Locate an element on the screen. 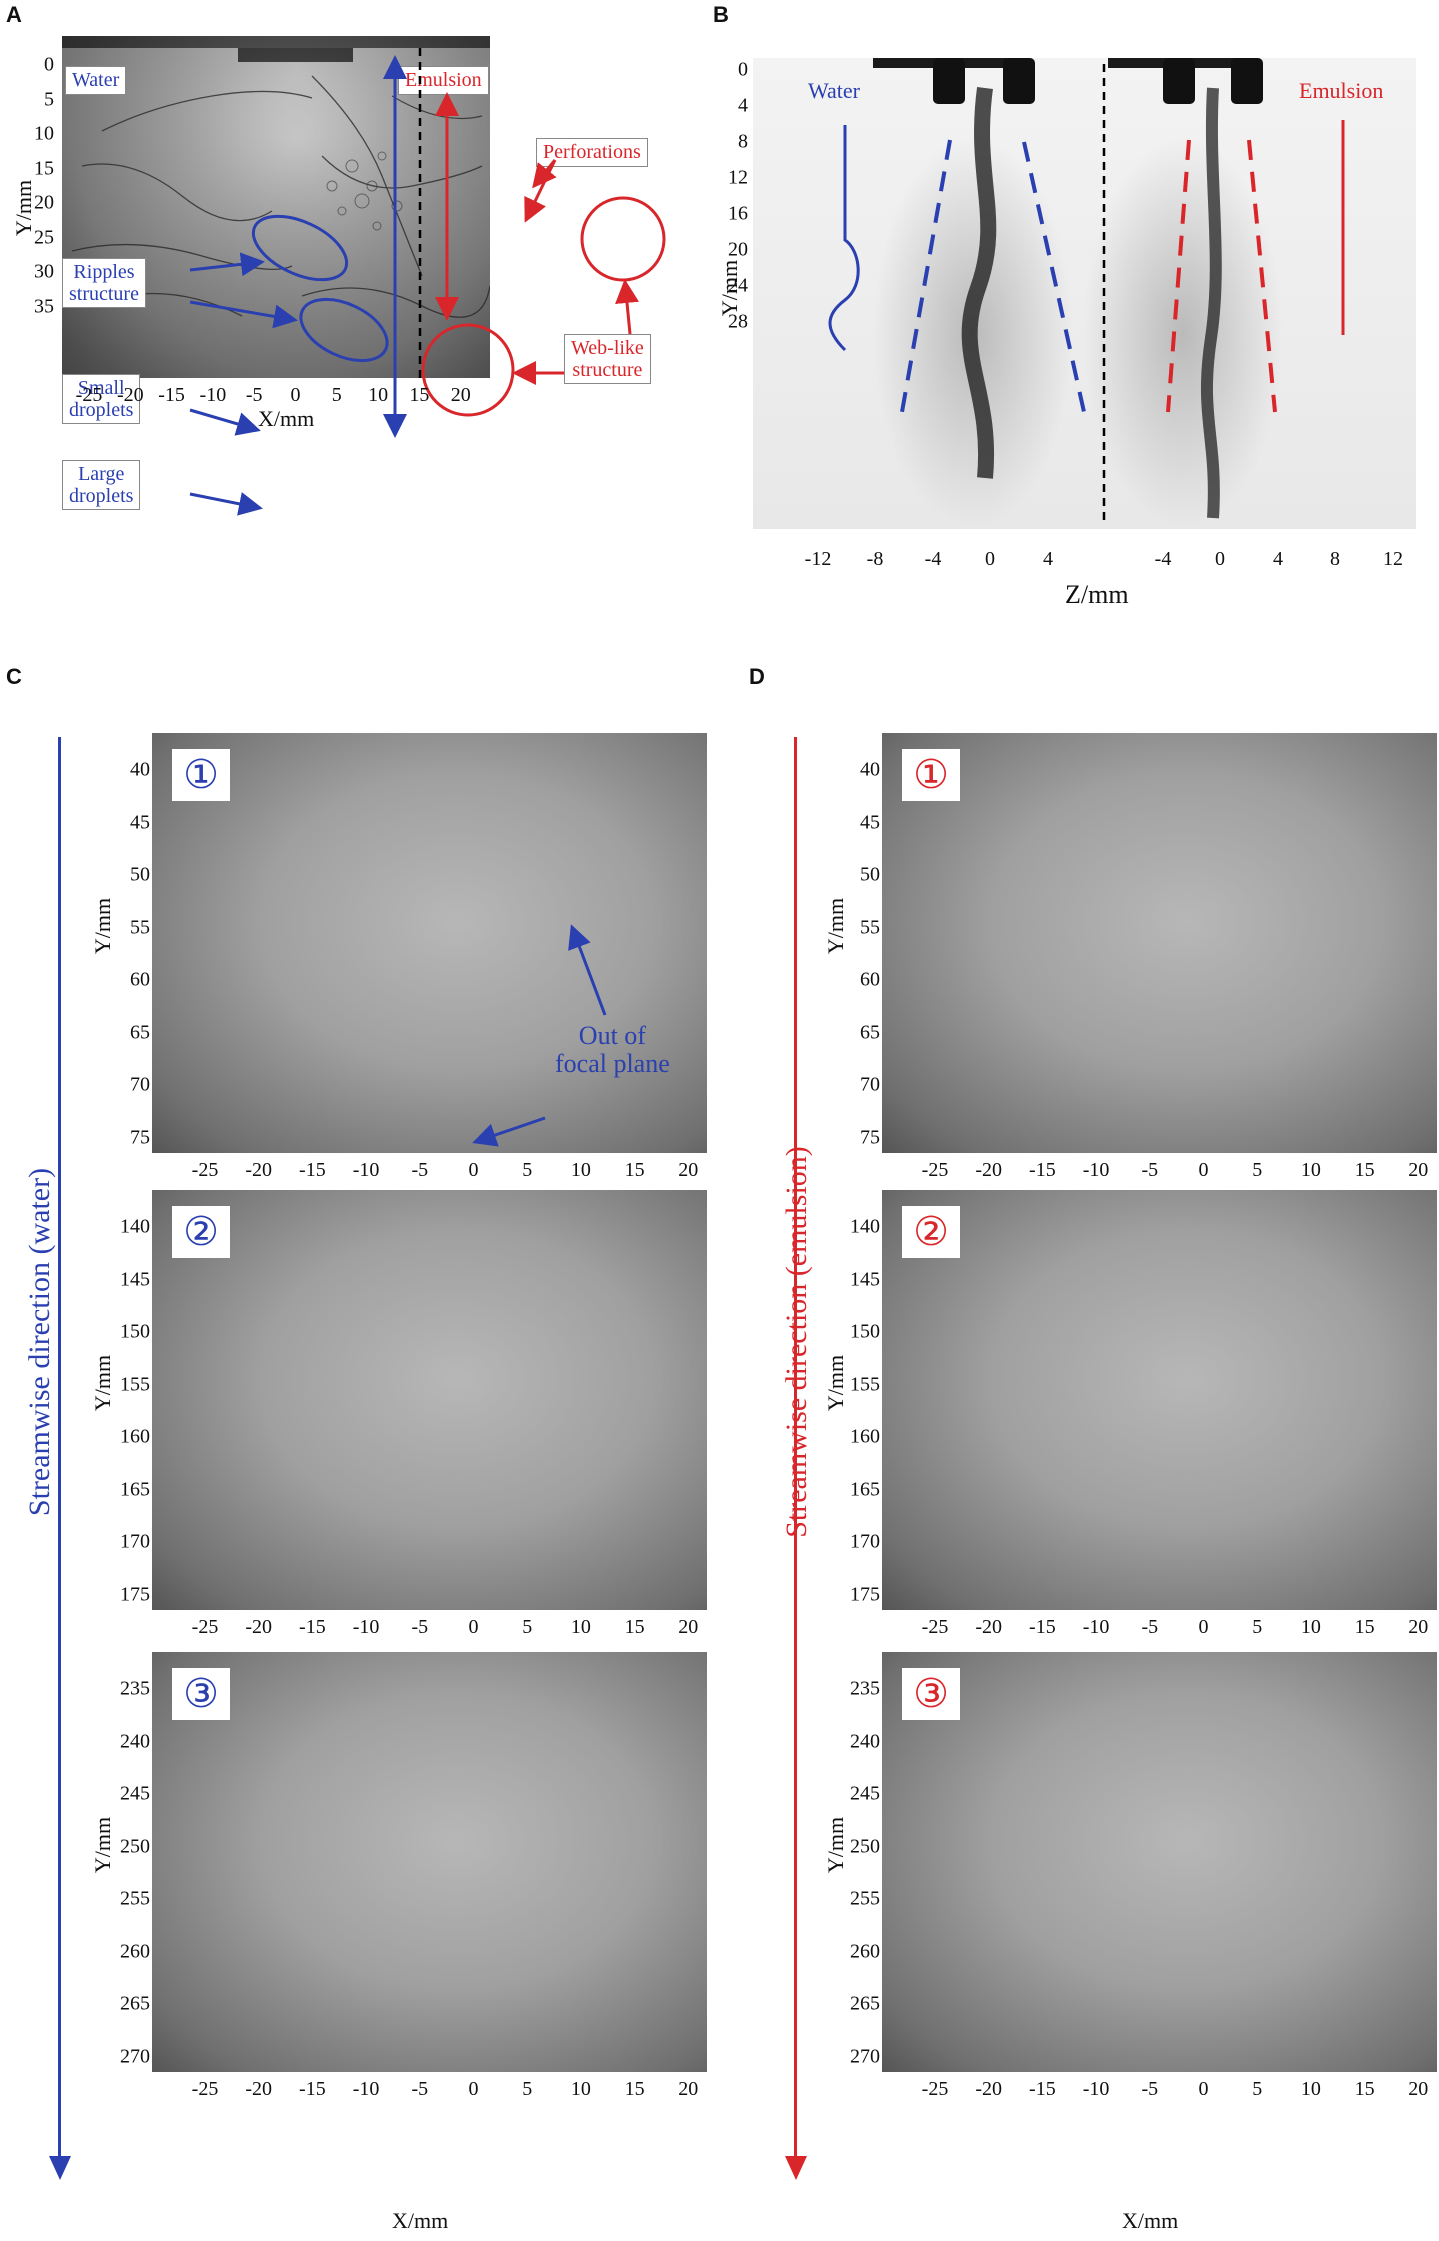 The image size is (1439, 2241). panel-c-label: C is located at coordinates (14, 676).